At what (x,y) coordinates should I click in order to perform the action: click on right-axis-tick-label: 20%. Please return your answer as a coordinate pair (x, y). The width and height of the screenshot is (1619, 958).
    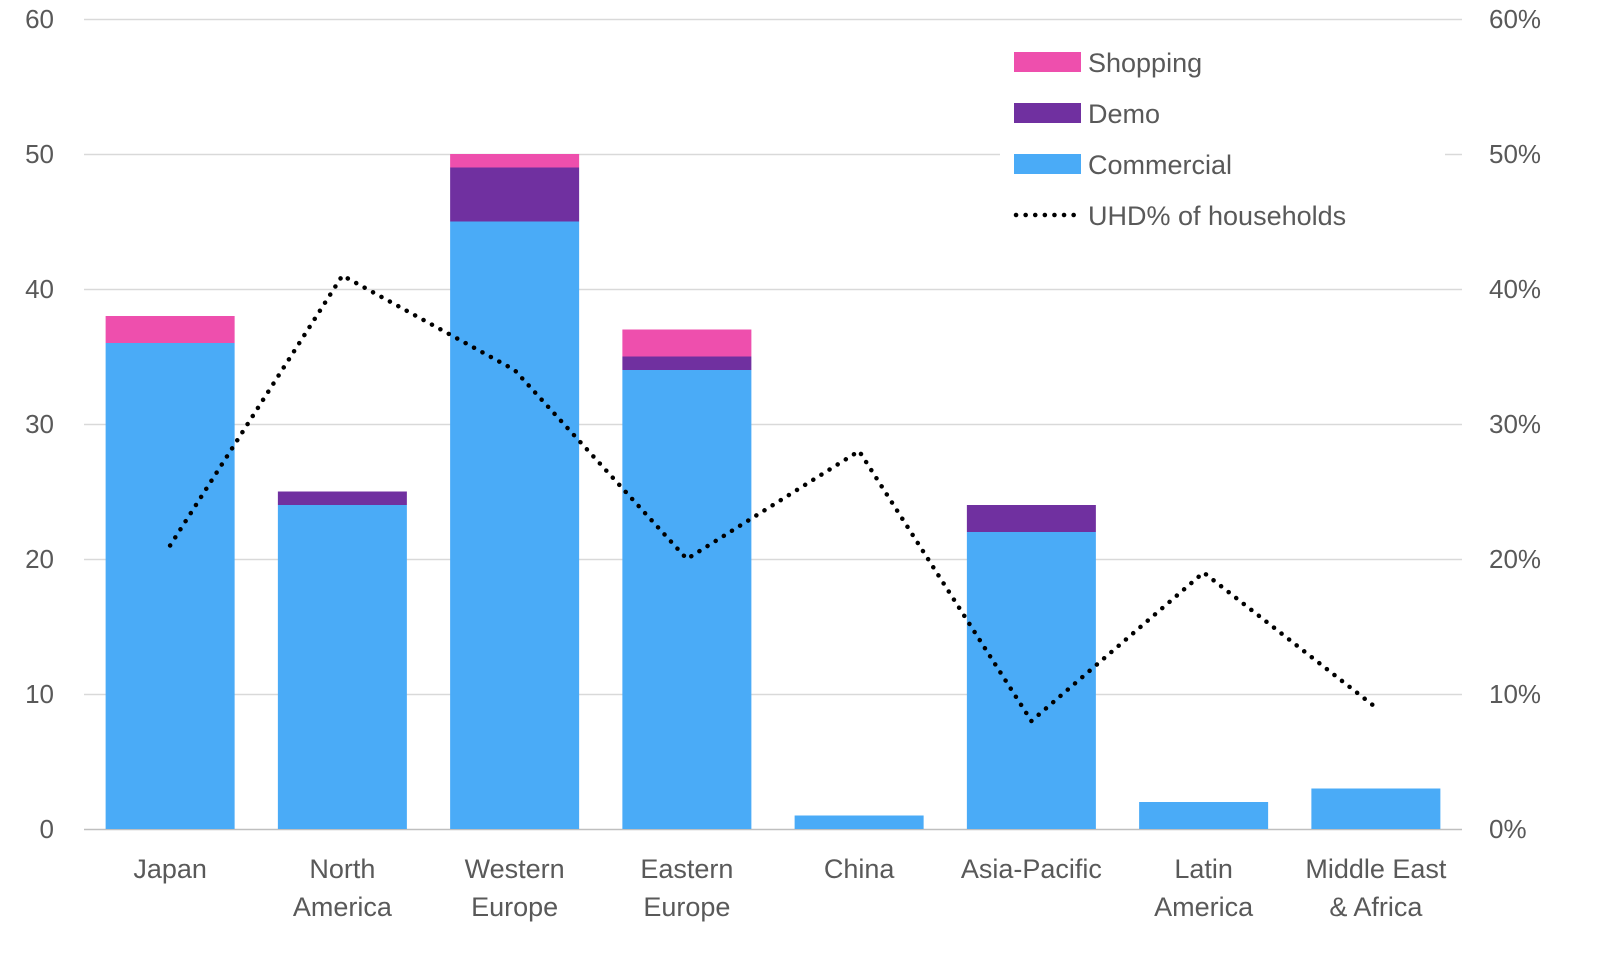
    Looking at the image, I should click on (1515, 559).